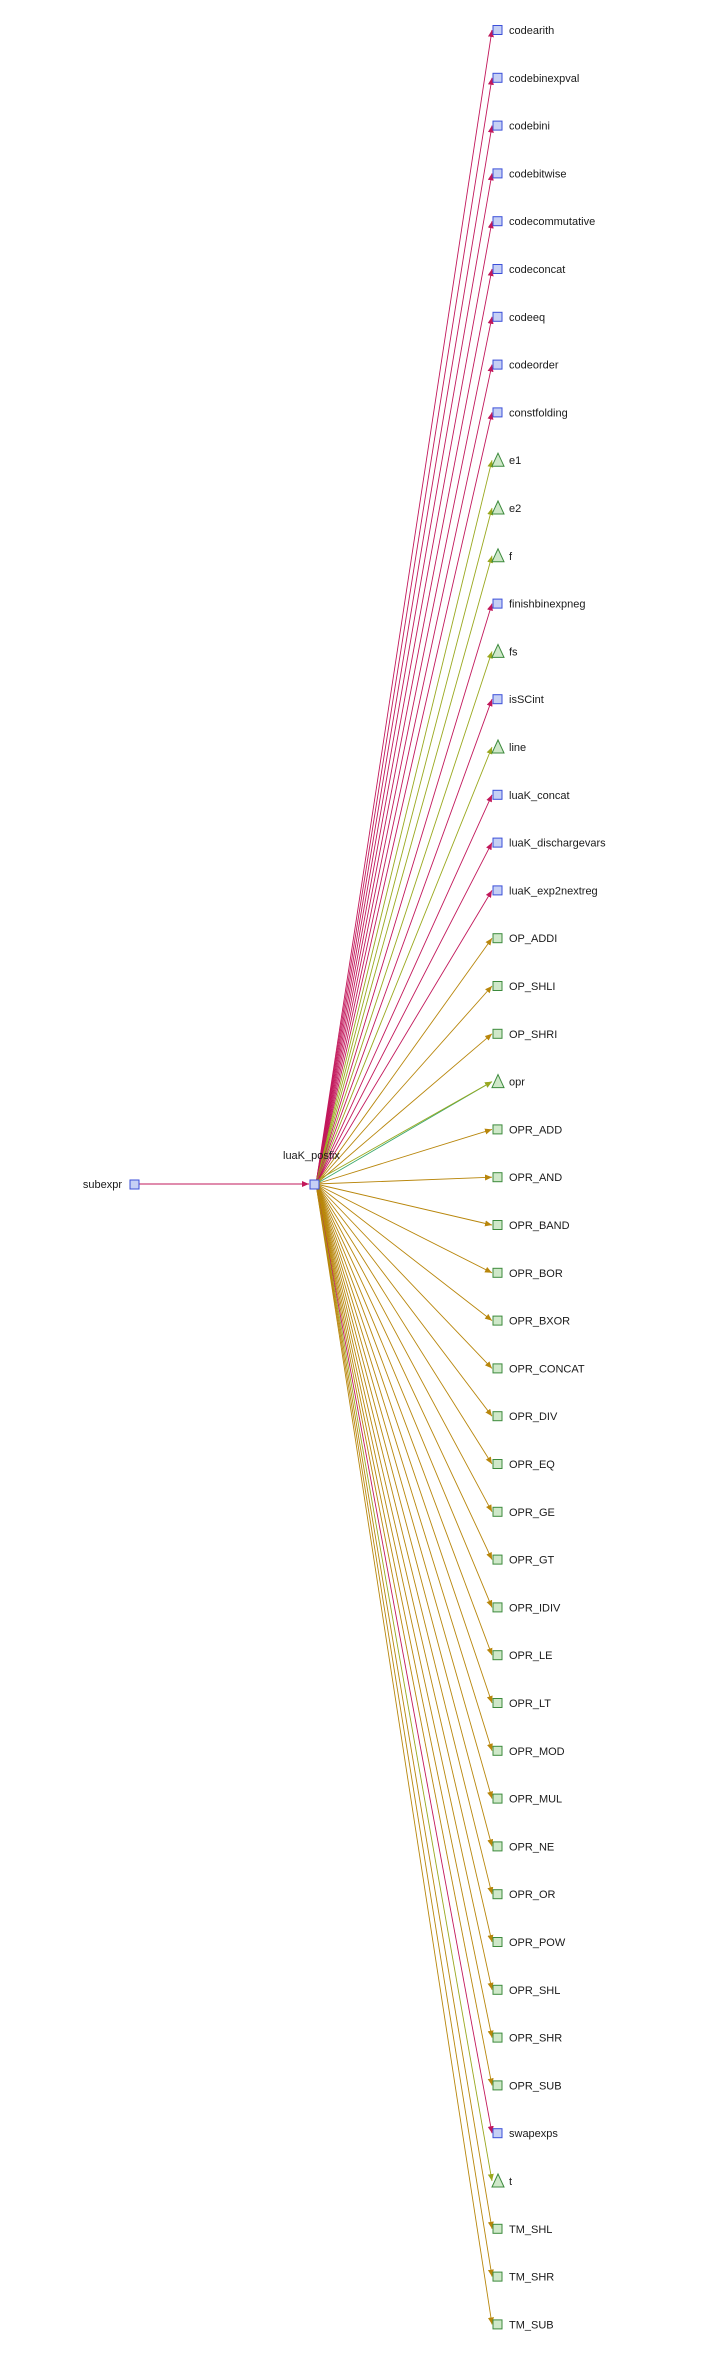 This screenshot has width=720, height=2368. What do you see at coordinates (547, 1369) in the screenshot?
I see `OPR_CONCAT-label: OPR_CONCAT` at bounding box center [547, 1369].